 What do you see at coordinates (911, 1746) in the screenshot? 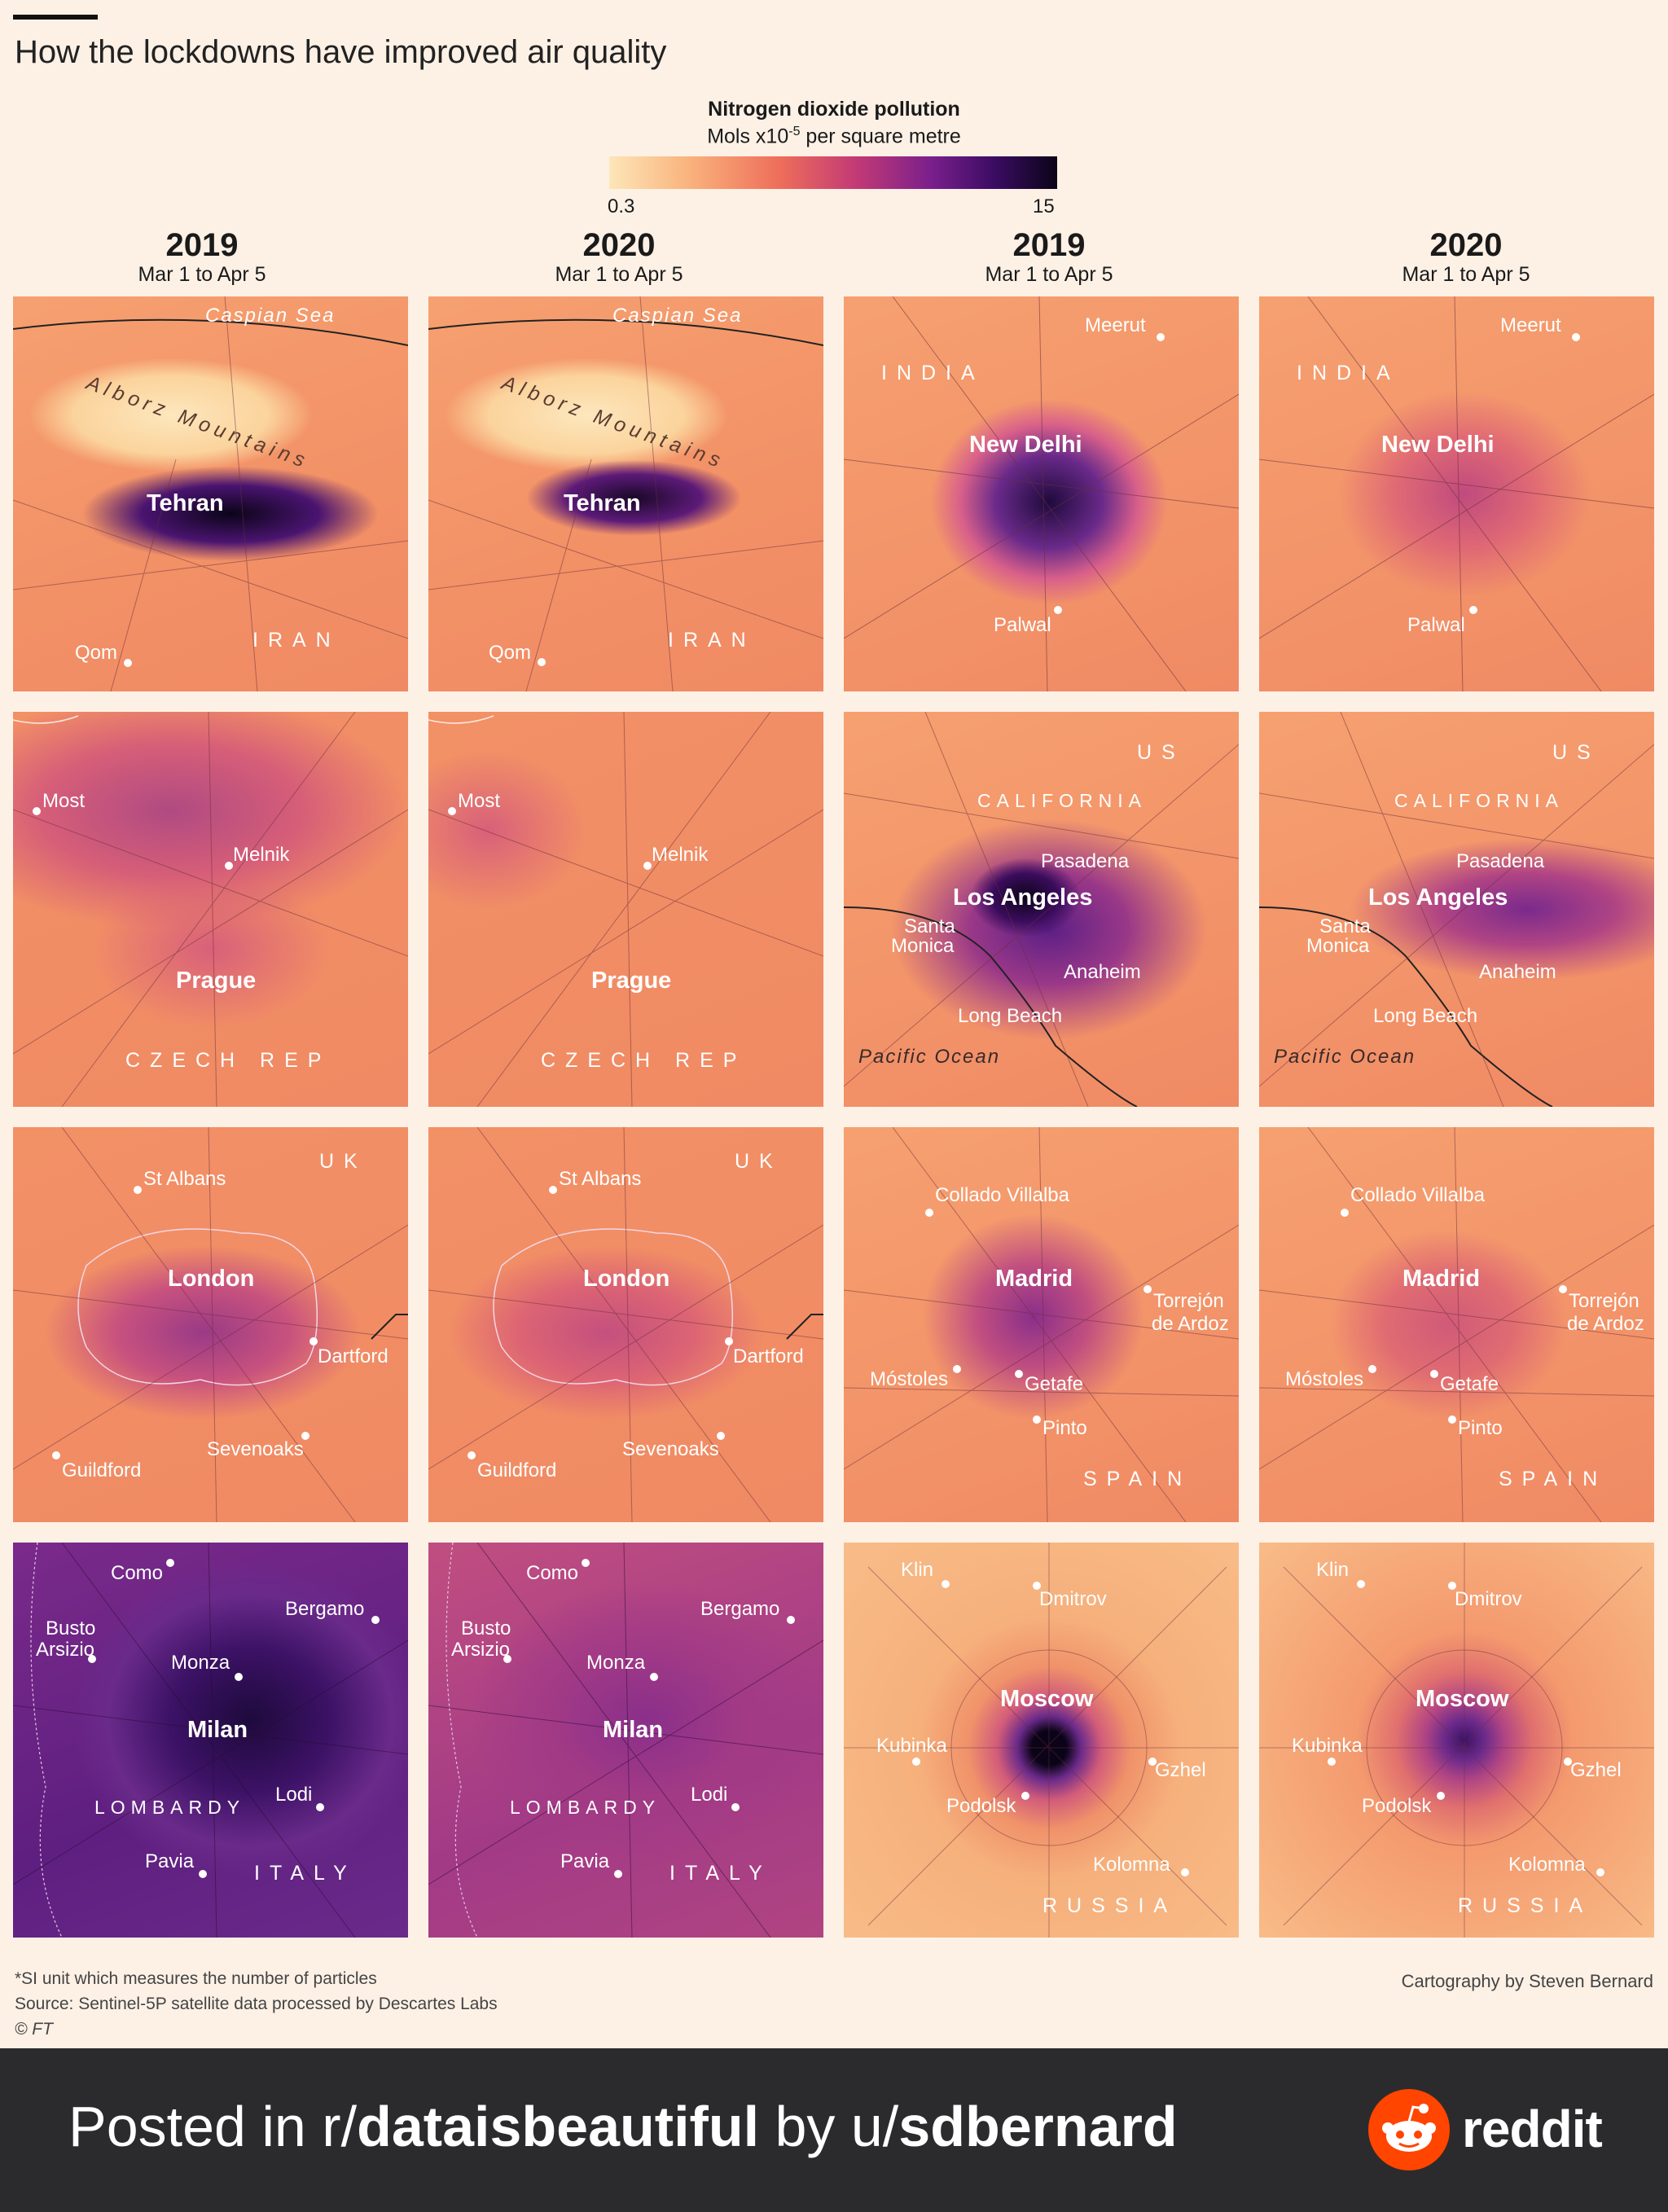
I see `town-label: Kubinka` at bounding box center [911, 1746].